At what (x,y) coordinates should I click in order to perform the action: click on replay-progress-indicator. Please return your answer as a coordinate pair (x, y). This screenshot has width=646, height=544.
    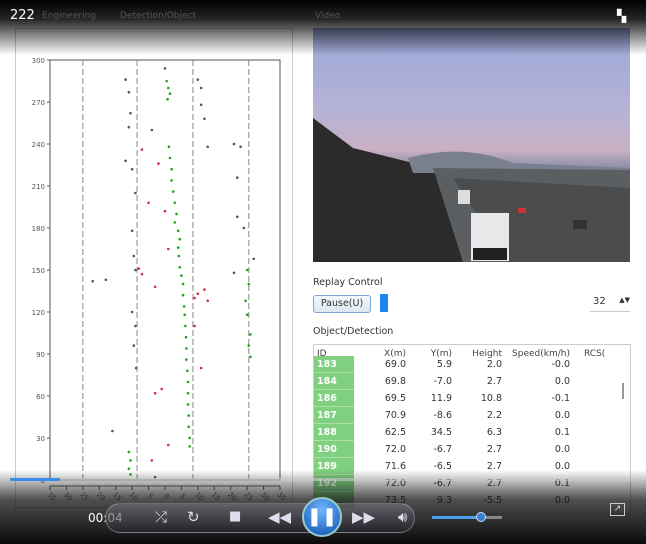
    Looking at the image, I should click on (384, 303).